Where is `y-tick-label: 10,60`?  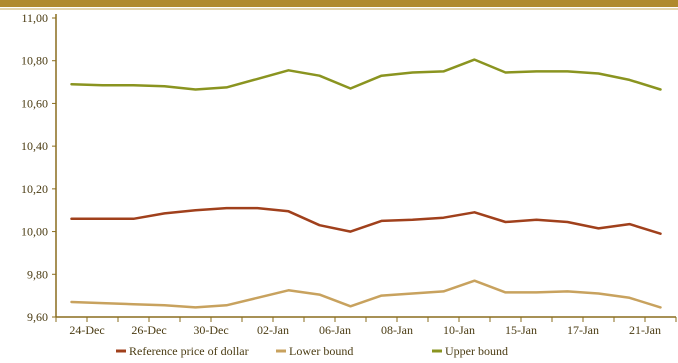
y-tick-label: 10,60 is located at coordinates (34, 103).